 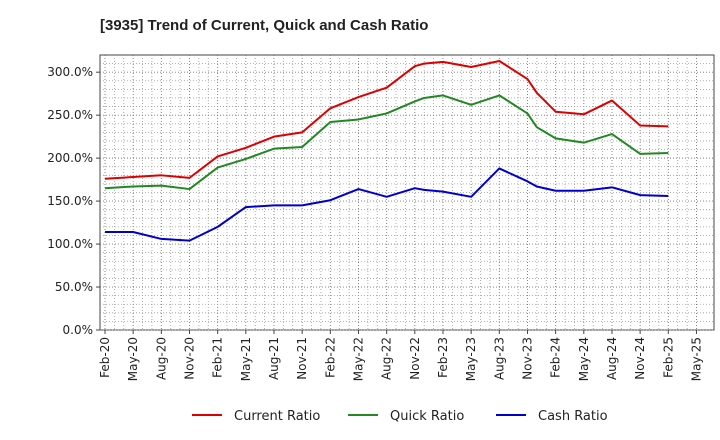 I want to click on x-tick-label: Aug-20, so click(x=161, y=358).